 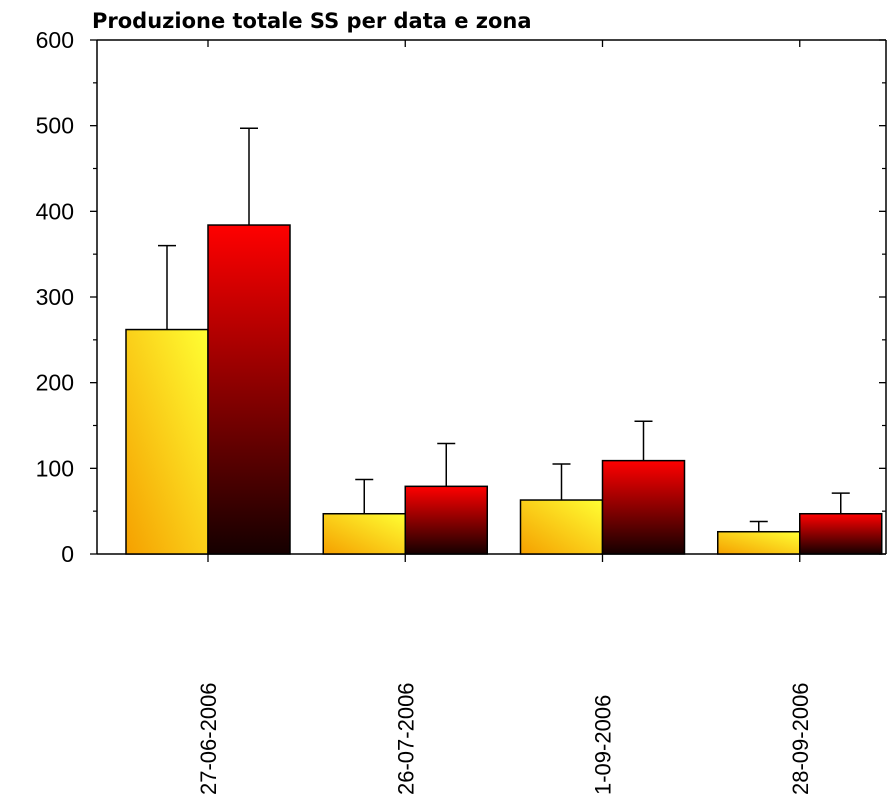 I want to click on x-category-label: 28-09-2006, so click(x=800, y=738).